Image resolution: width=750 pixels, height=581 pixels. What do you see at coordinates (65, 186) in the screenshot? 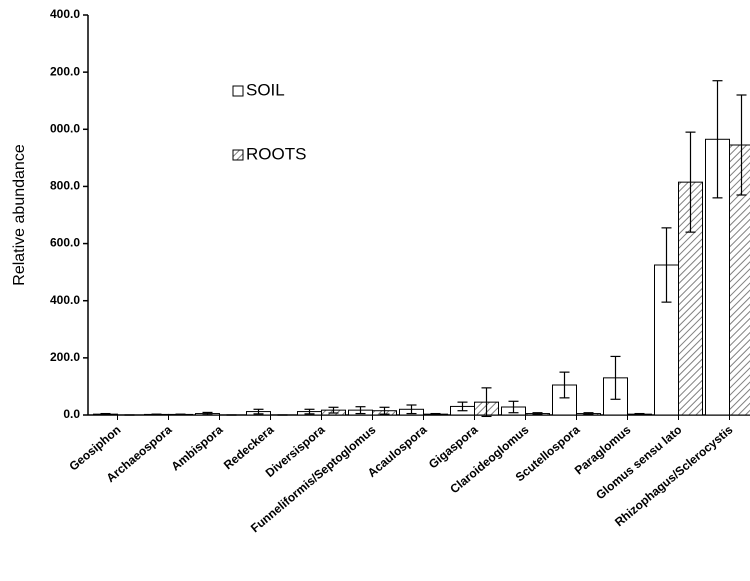
I see `y-tick-label: 800.0` at bounding box center [65, 186].